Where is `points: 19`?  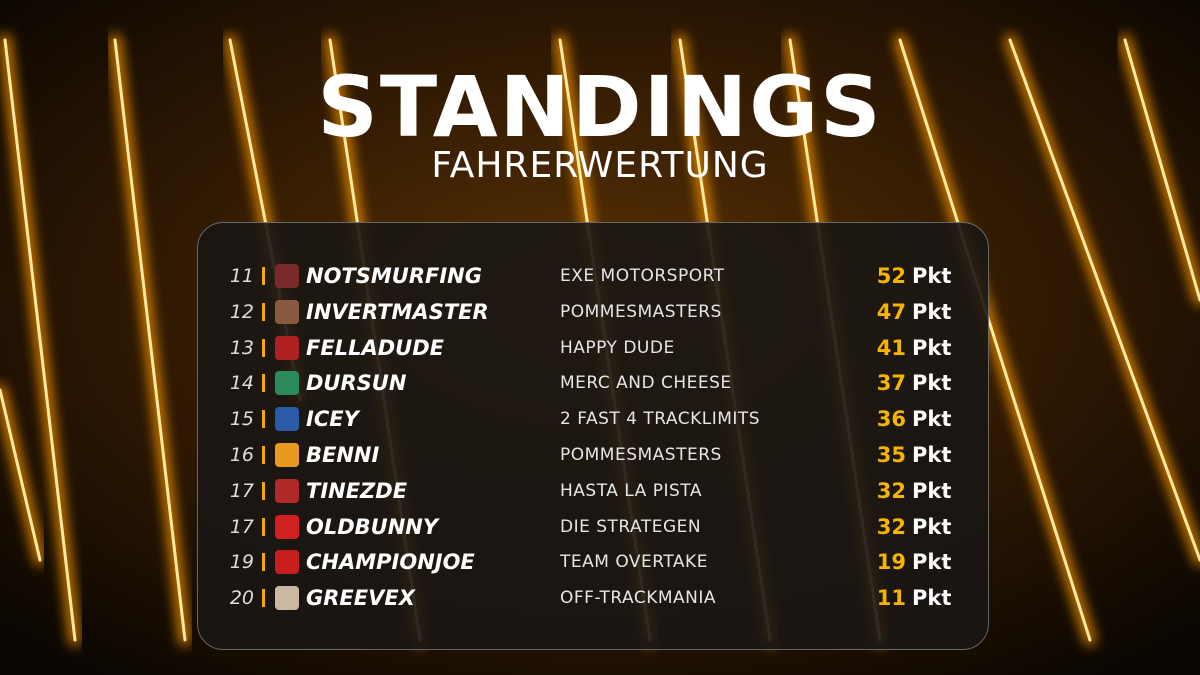 points: 19 is located at coordinates (891, 562).